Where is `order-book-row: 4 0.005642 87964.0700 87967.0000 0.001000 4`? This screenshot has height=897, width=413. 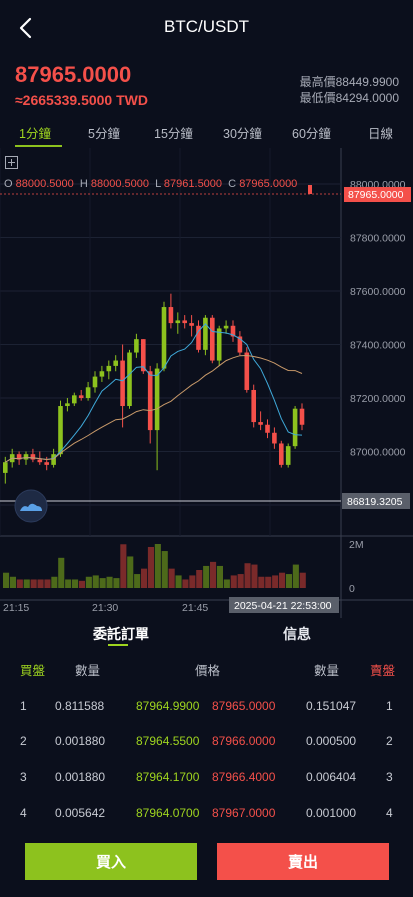
order-book-row: 4 0.005642 87964.0700 87967.0000 0.001000 4 is located at coordinates (206, 820).